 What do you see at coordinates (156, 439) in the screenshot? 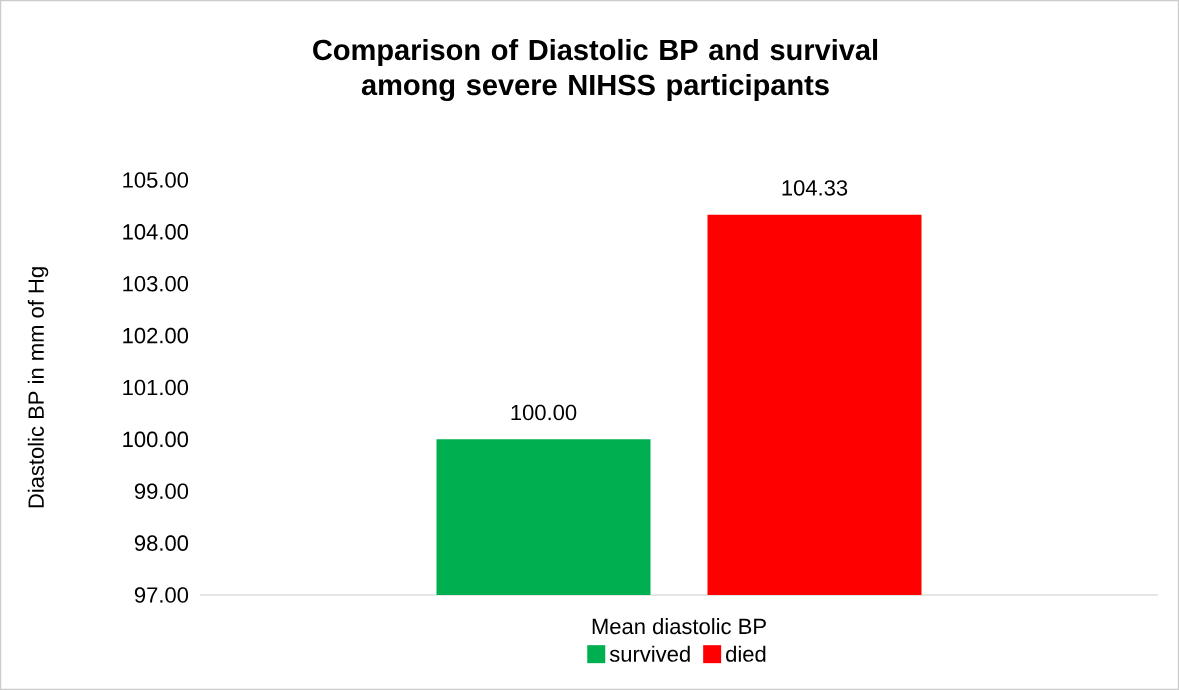
I see `y-tick-label: 100.00` at bounding box center [156, 439].